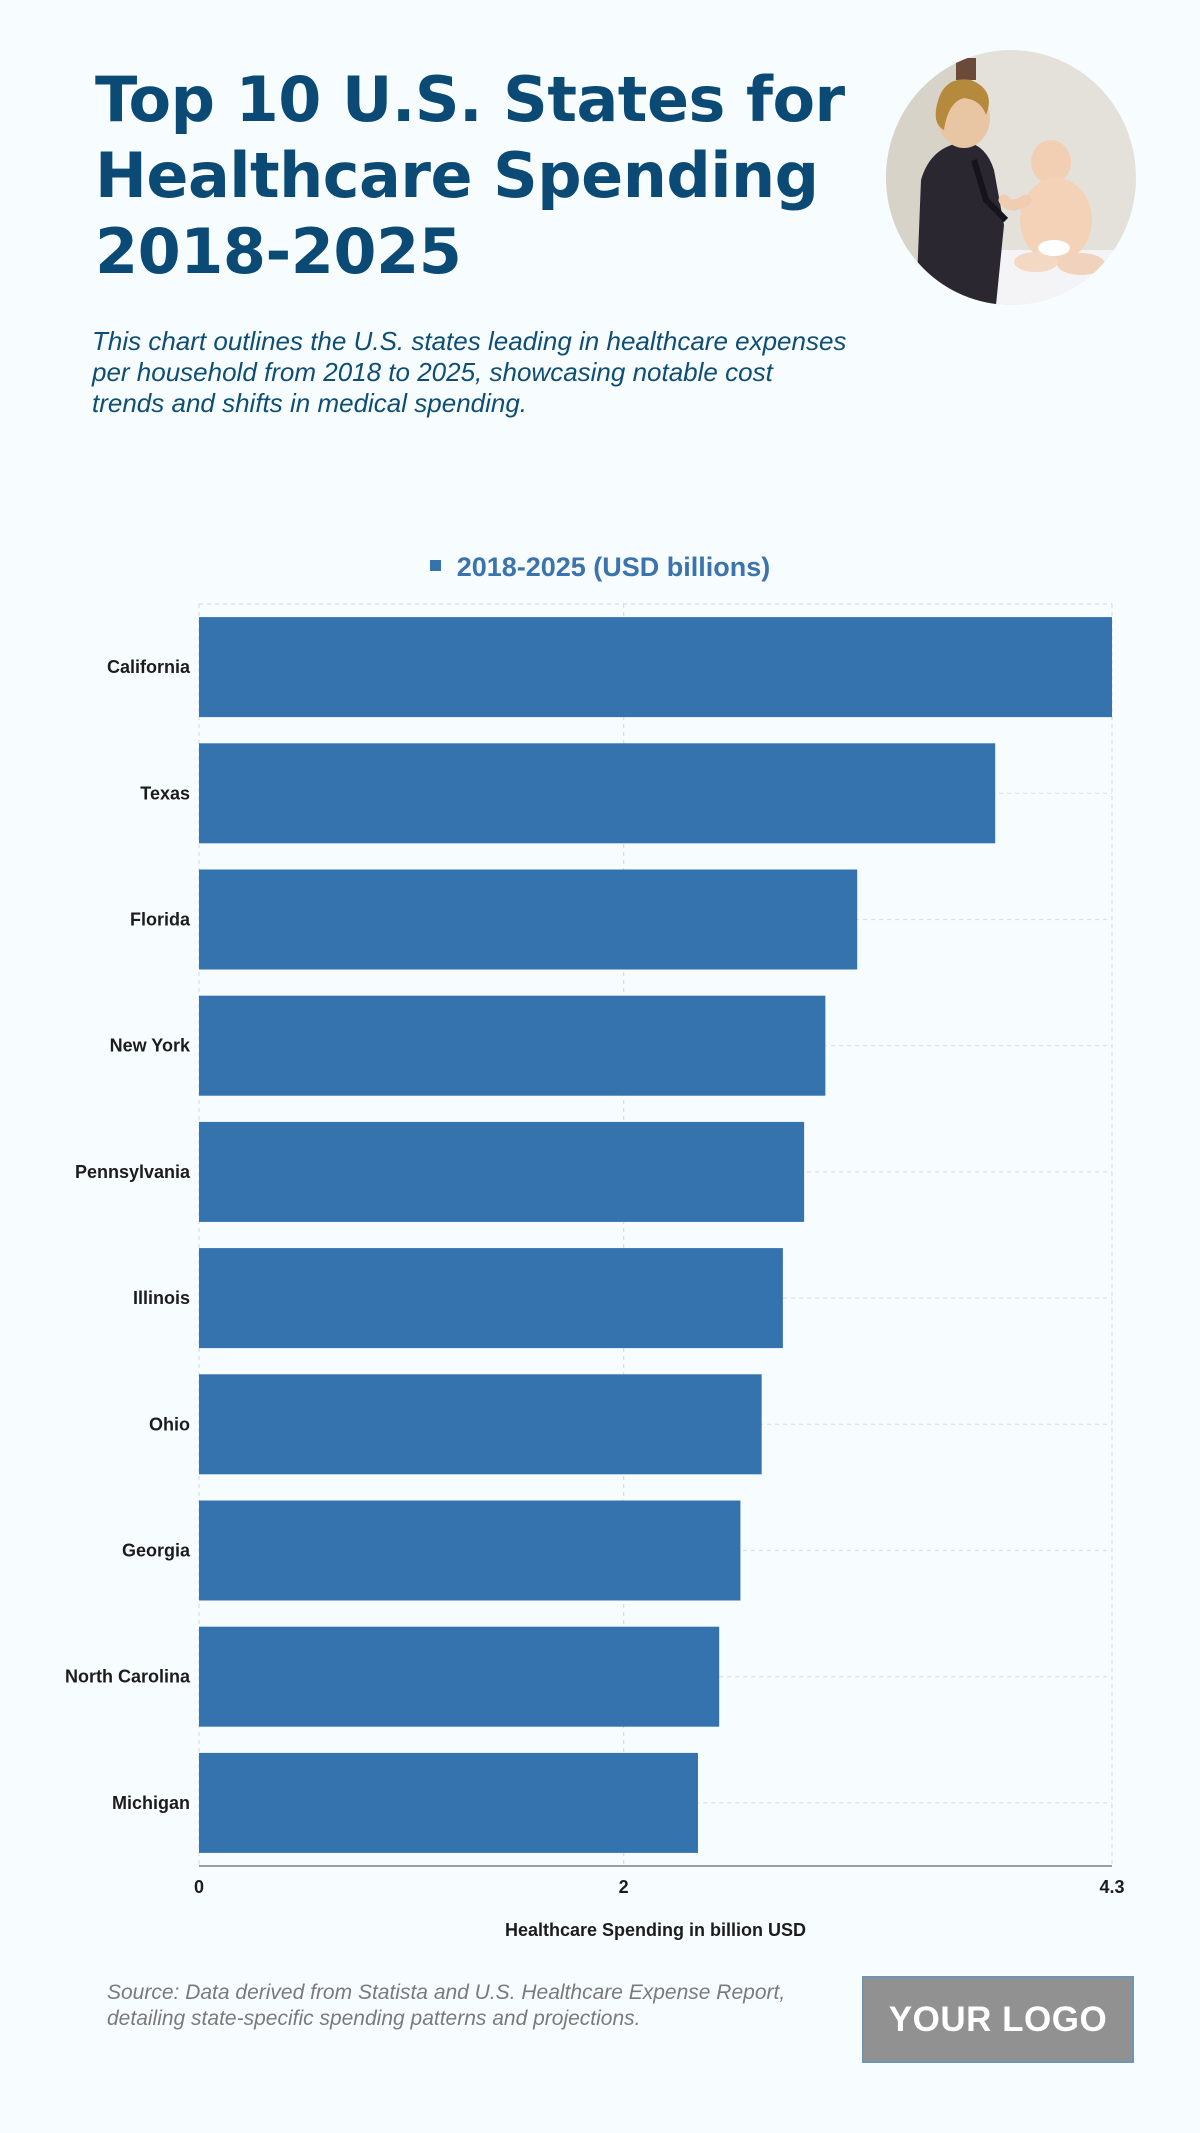 The height and width of the screenshot is (2133, 1200). What do you see at coordinates (150, 1046) in the screenshot?
I see `category-label: New York` at bounding box center [150, 1046].